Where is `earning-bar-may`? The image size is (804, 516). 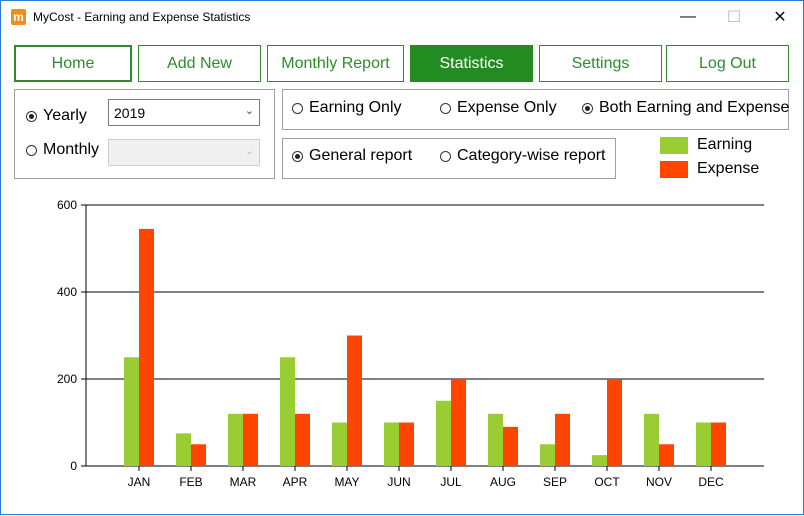 earning-bar-may is located at coordinates (339, 444).